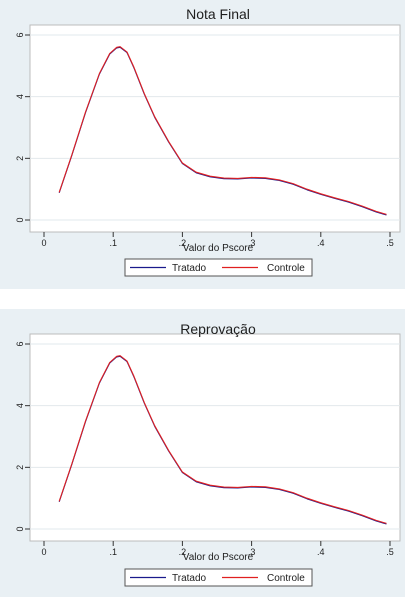  What do you see at coordinates (218, 329) in the screenshot?
I see `chart-title: Reprovação` at bounding box center [218, 329].